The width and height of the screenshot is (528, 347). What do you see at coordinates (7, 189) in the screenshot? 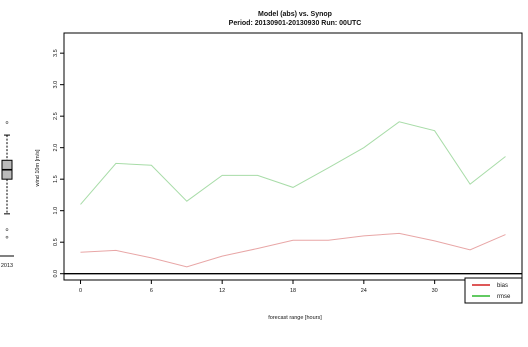
I see `boxplot-panel` at bounding box center [7, 189].